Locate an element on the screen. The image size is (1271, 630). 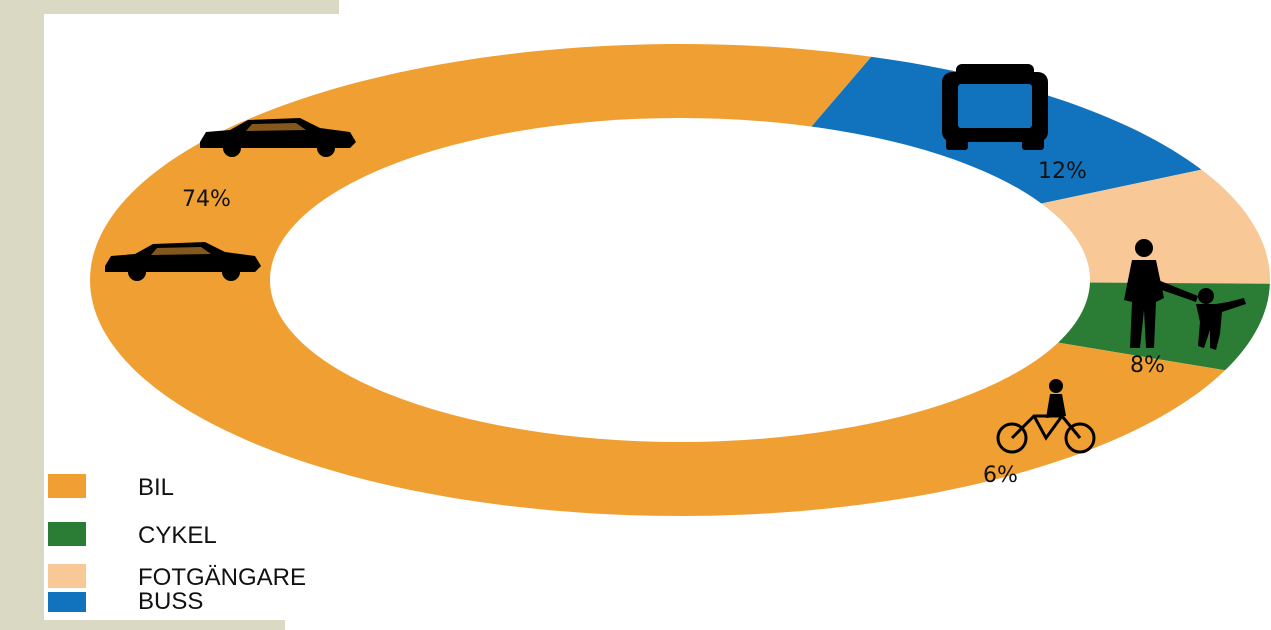
legend-label-fotgangare: FOTGÄNGARE is located at coordinates (222, 577).